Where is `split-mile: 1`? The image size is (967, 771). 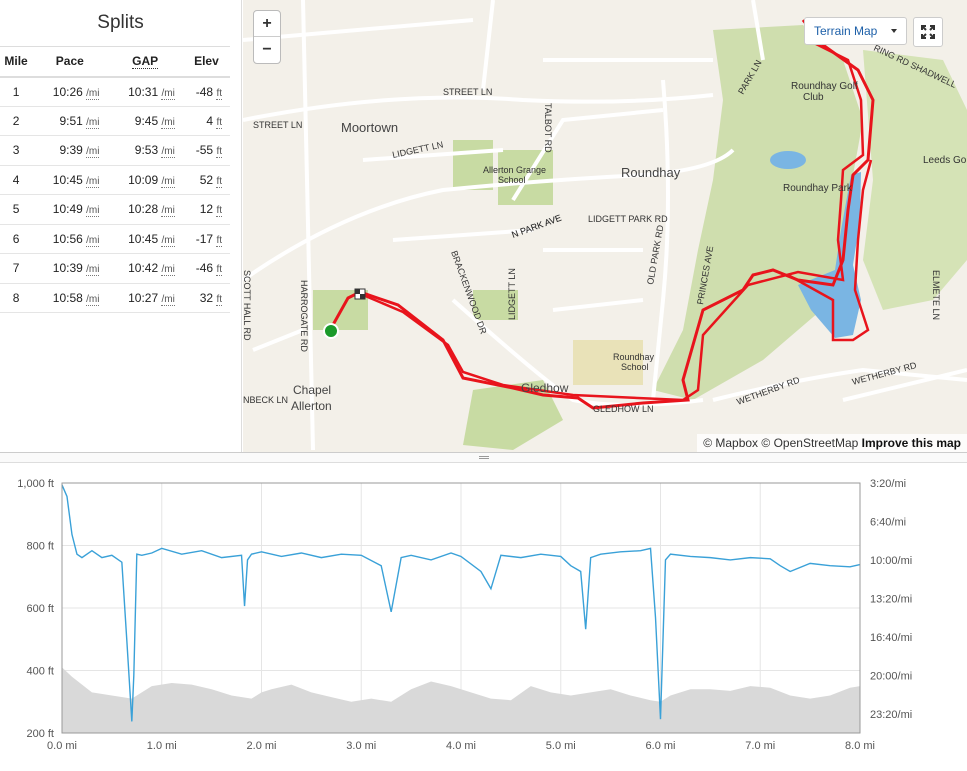
split-mile: 1 is located at coordinates (16, 91).